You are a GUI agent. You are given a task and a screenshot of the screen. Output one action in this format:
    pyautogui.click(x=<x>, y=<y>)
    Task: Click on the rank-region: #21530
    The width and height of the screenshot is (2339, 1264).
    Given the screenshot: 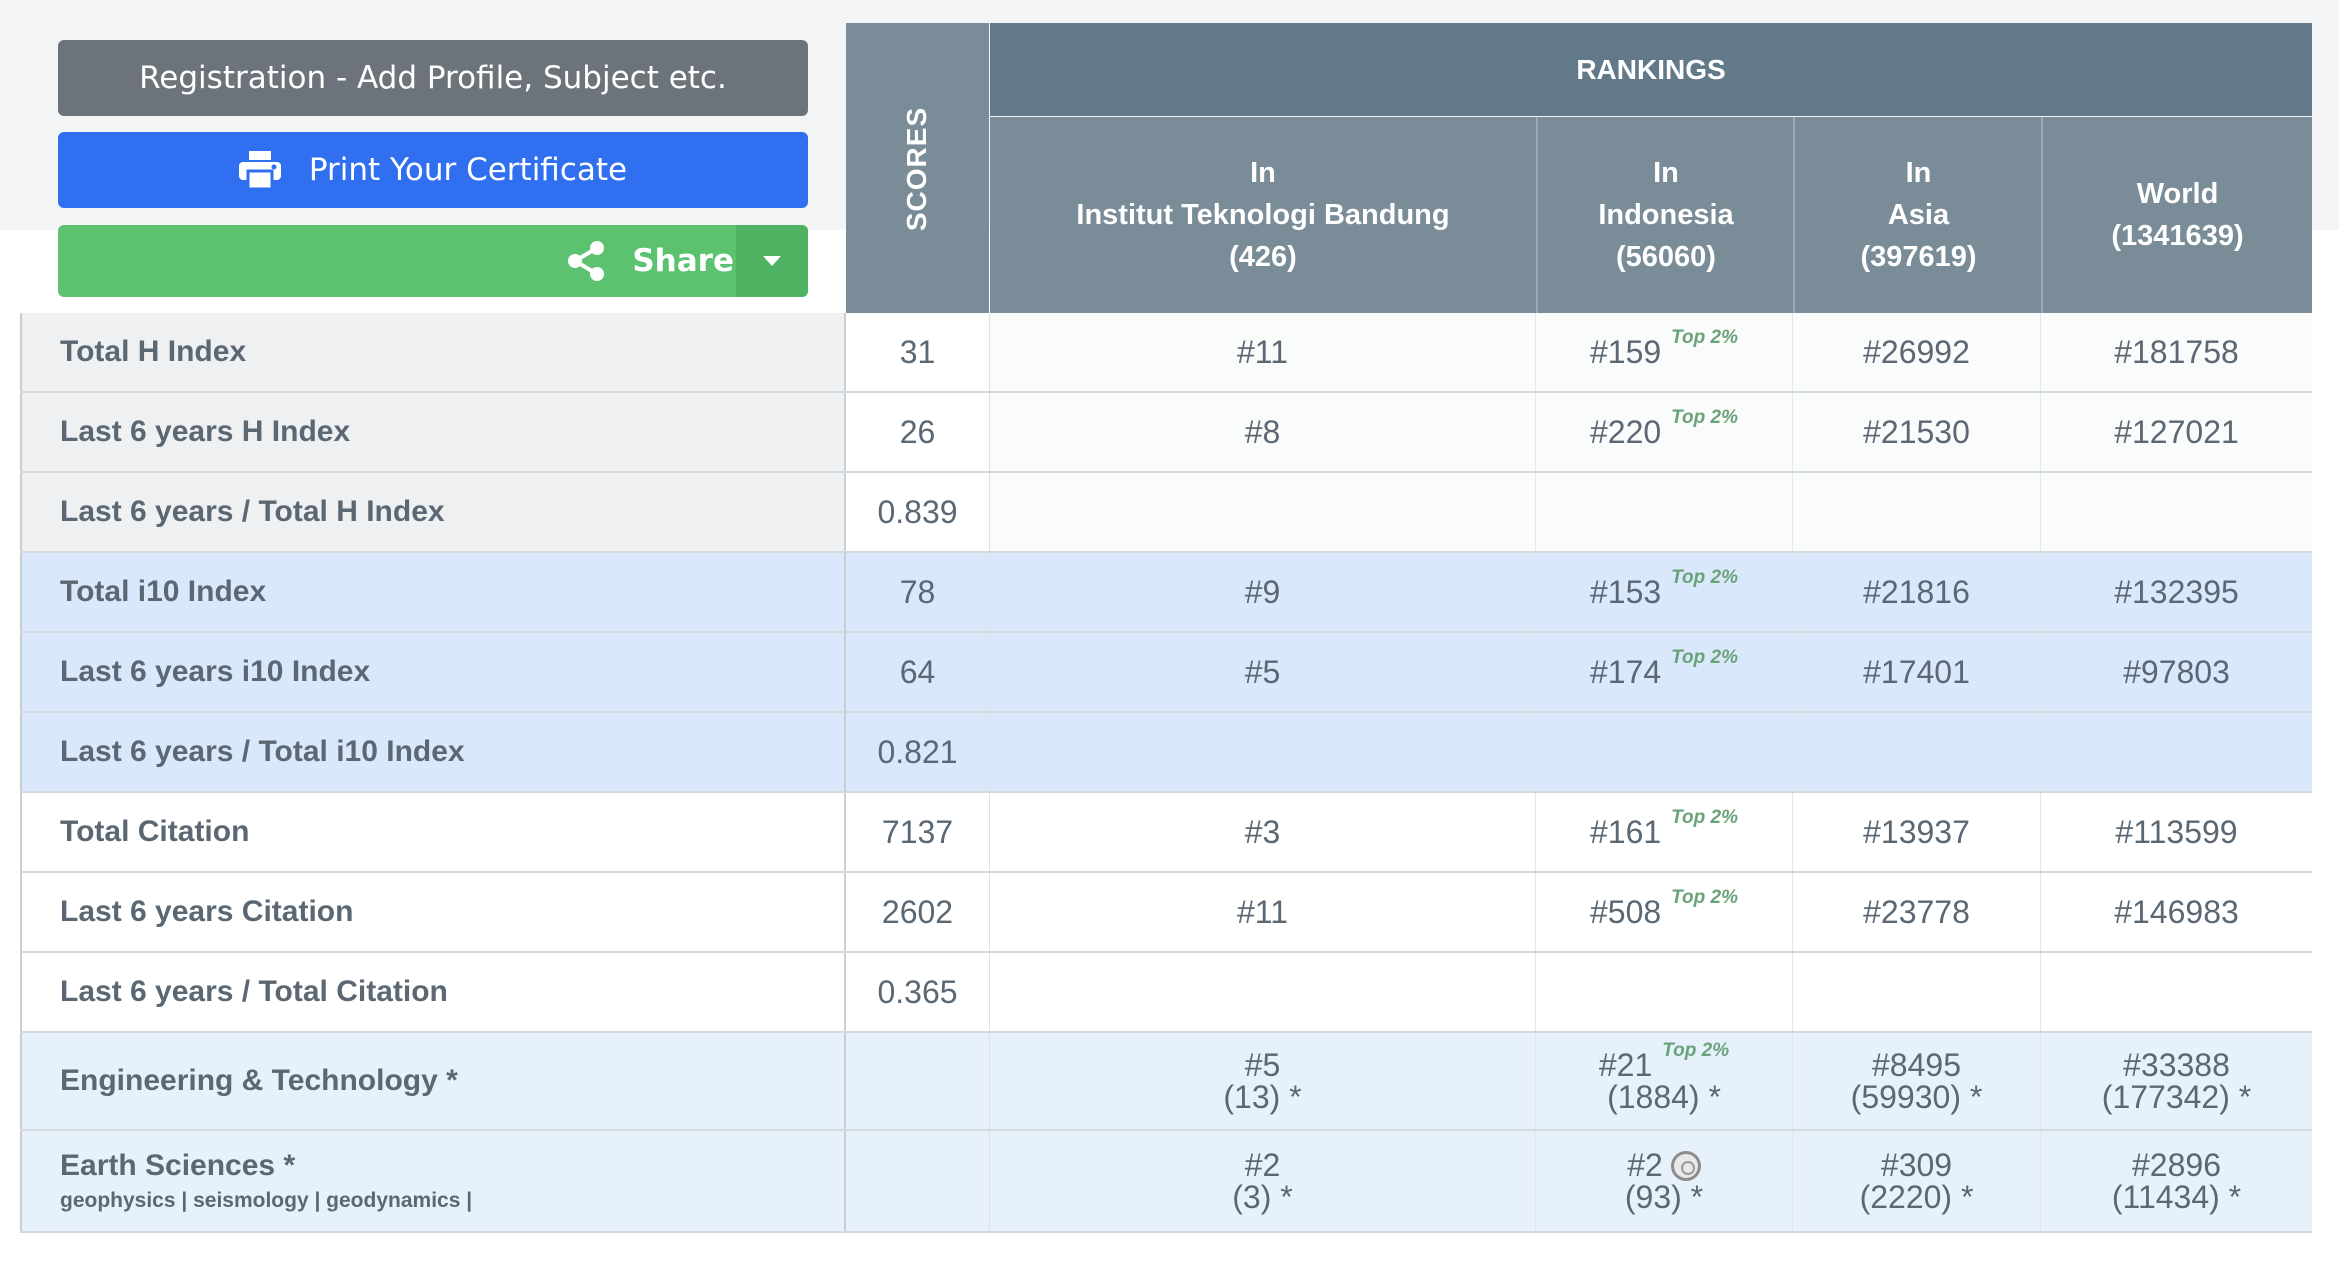 What is the action you would take?
    pyautogui.click(x=1917, y=432)
    